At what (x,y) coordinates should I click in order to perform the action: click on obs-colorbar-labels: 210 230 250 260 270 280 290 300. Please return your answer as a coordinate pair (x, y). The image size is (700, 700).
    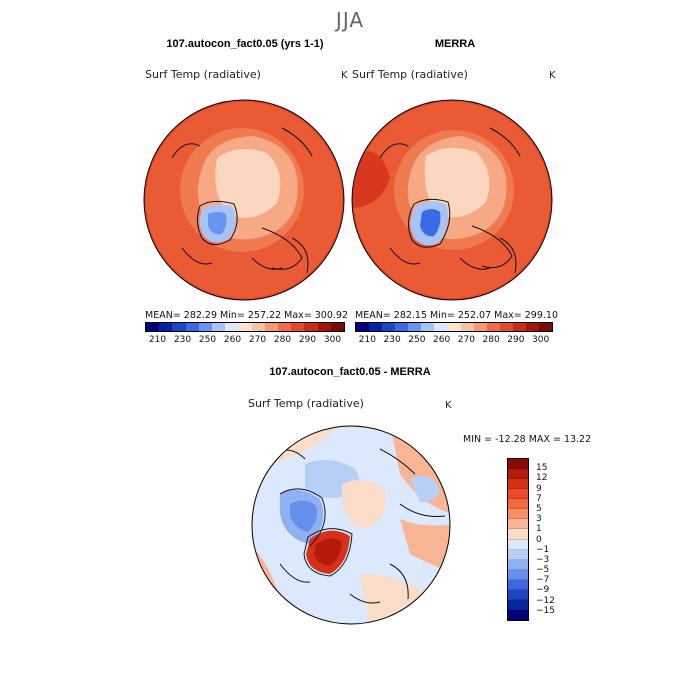
    Looking at the image, I should click on (454, 340).